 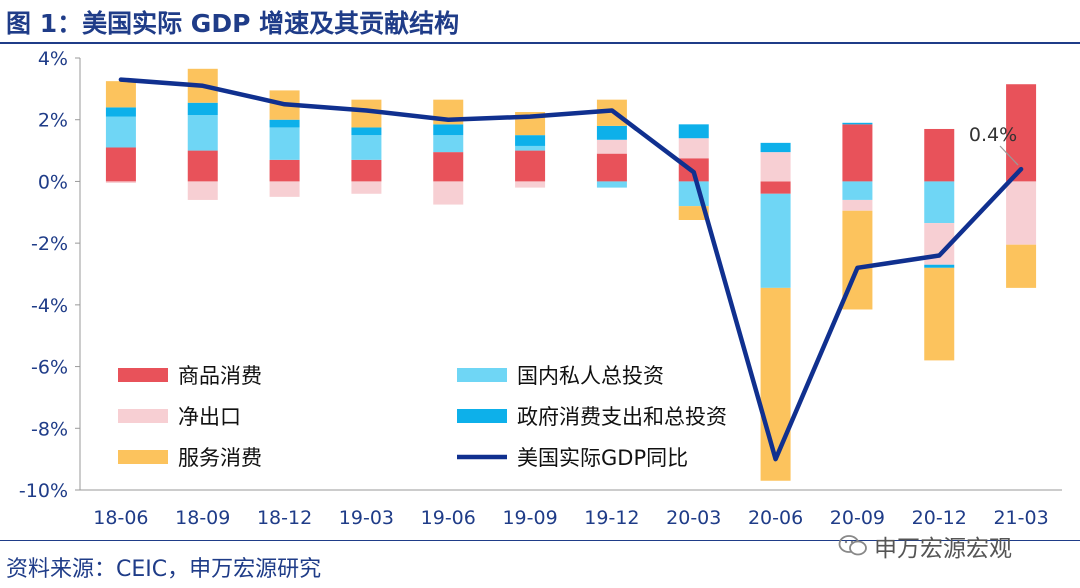 What do you see at coordinates (220, 458) in the screenshot?
I see `legend-label: 服务消费` at bounding box center [220, 458].